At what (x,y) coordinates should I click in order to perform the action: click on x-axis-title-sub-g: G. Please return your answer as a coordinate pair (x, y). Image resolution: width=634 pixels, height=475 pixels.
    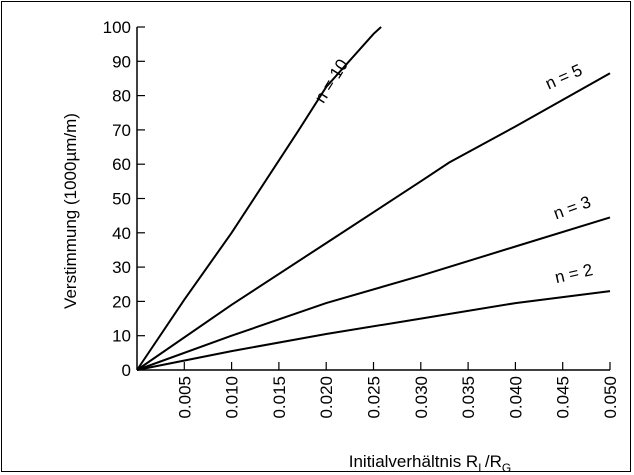
    Looking at the image, I should click on (506, 468).